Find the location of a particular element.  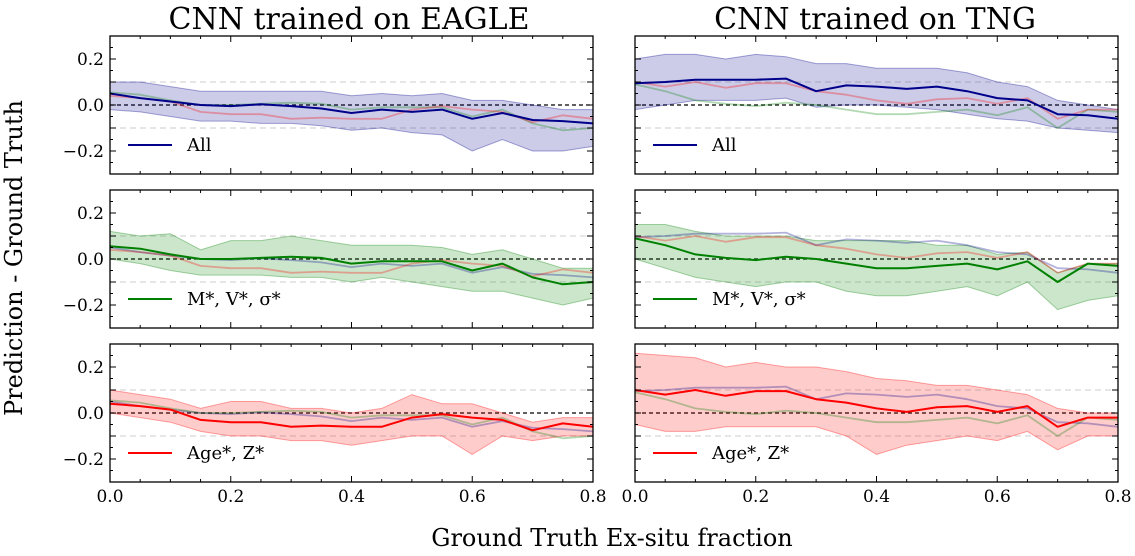

panel-eagle-phot: 0.2 0.0 −0.2 M*, V*, σ* is located at coordinates (328, 259).